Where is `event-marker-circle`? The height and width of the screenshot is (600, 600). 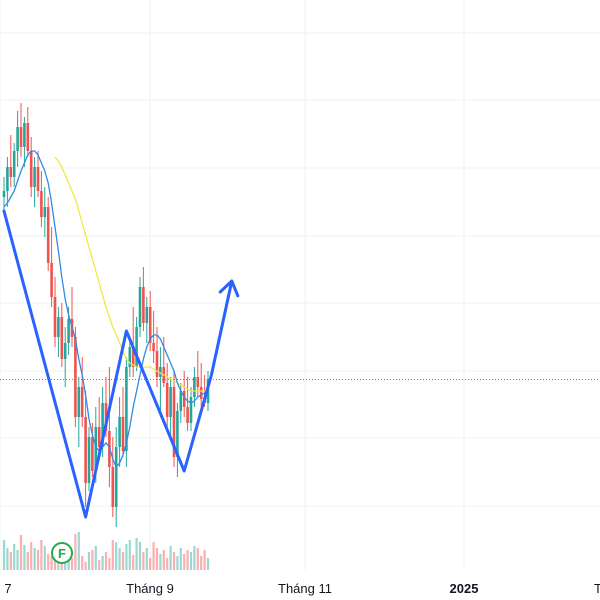
event-marker-circle is located at coordinates (62, 553).